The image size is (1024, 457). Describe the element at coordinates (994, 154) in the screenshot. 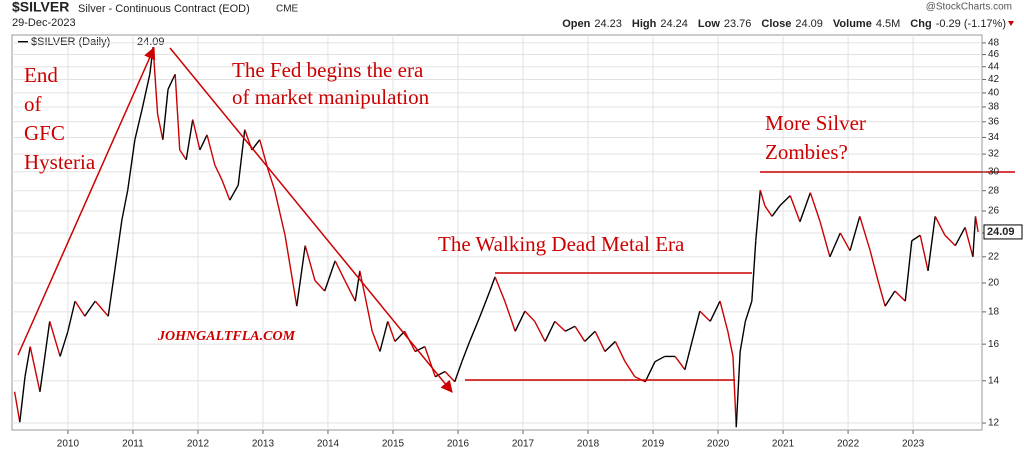

I see `y-tick-label: 32` at that location.